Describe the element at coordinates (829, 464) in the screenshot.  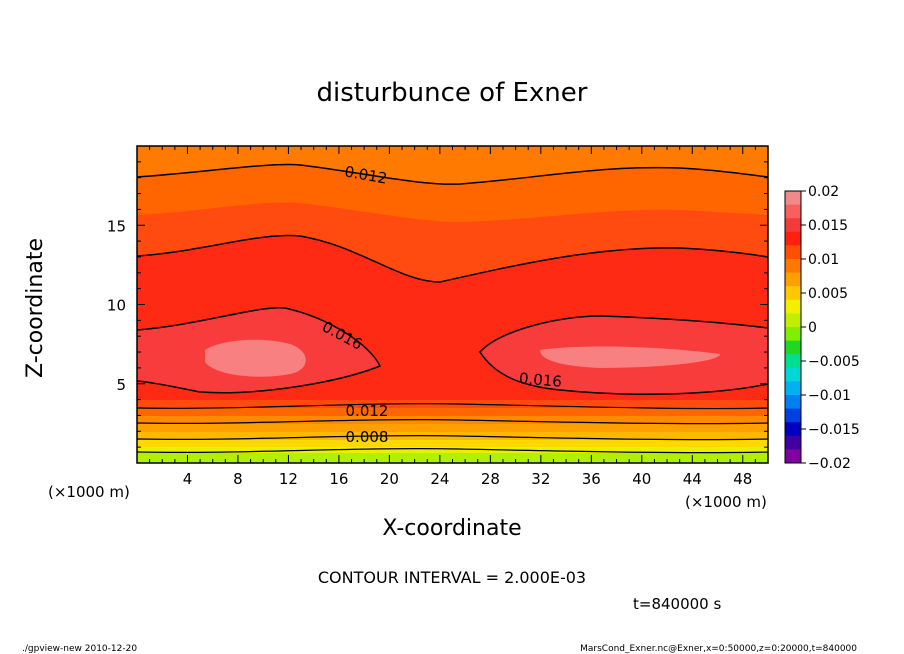
I see `colorbar-tick-label: −0.02` at that location.